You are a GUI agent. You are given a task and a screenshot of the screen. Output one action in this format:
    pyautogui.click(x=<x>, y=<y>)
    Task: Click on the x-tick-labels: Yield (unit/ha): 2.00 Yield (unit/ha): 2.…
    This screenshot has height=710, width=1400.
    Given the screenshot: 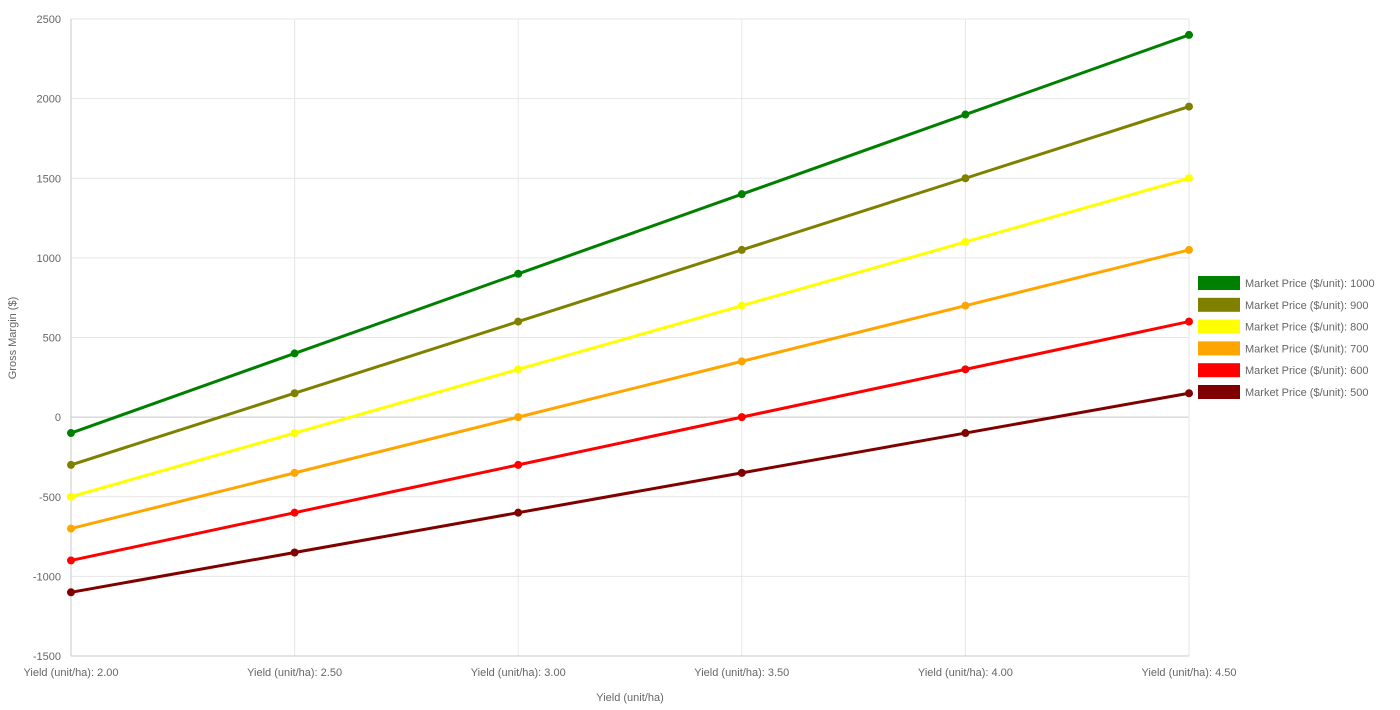 What is the action you would take?
    pyautogui.click(x=630, y=673)
    